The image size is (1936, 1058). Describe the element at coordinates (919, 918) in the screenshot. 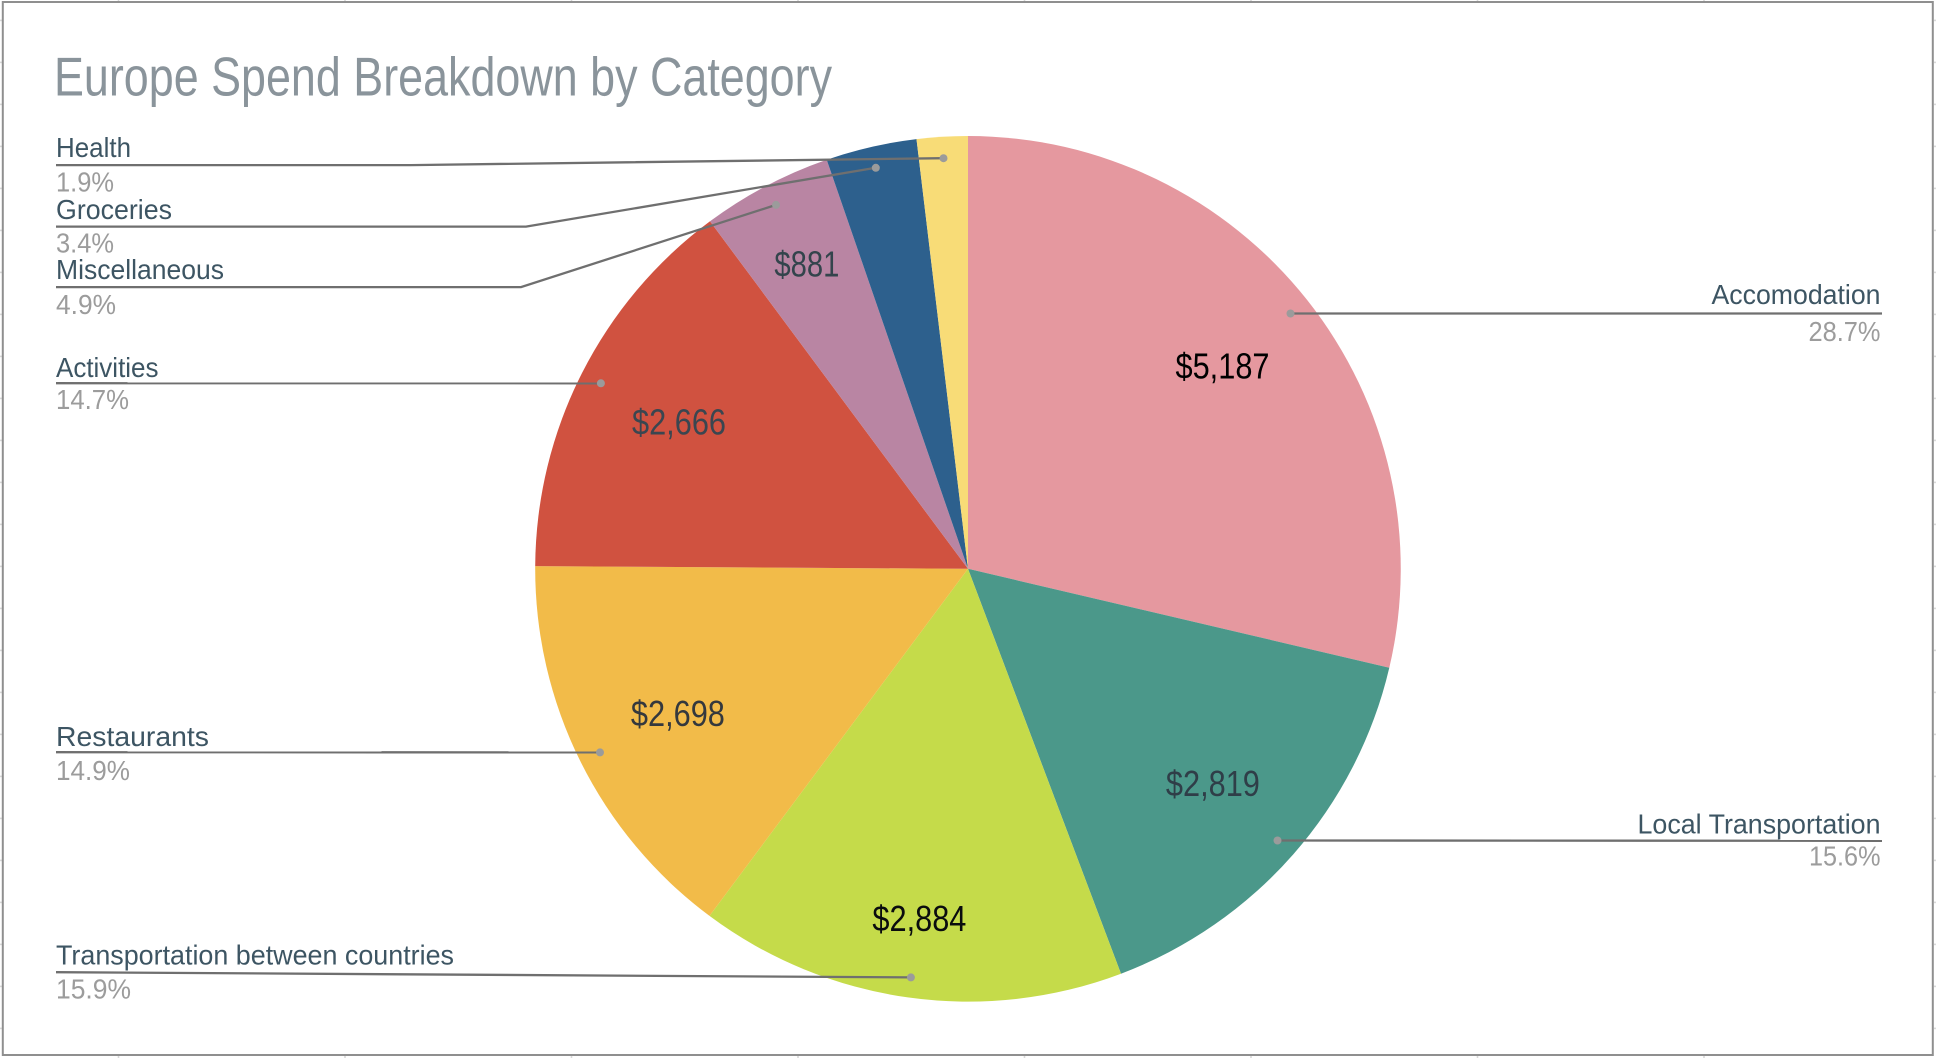

I see `svg-text: $2,884` at that location.